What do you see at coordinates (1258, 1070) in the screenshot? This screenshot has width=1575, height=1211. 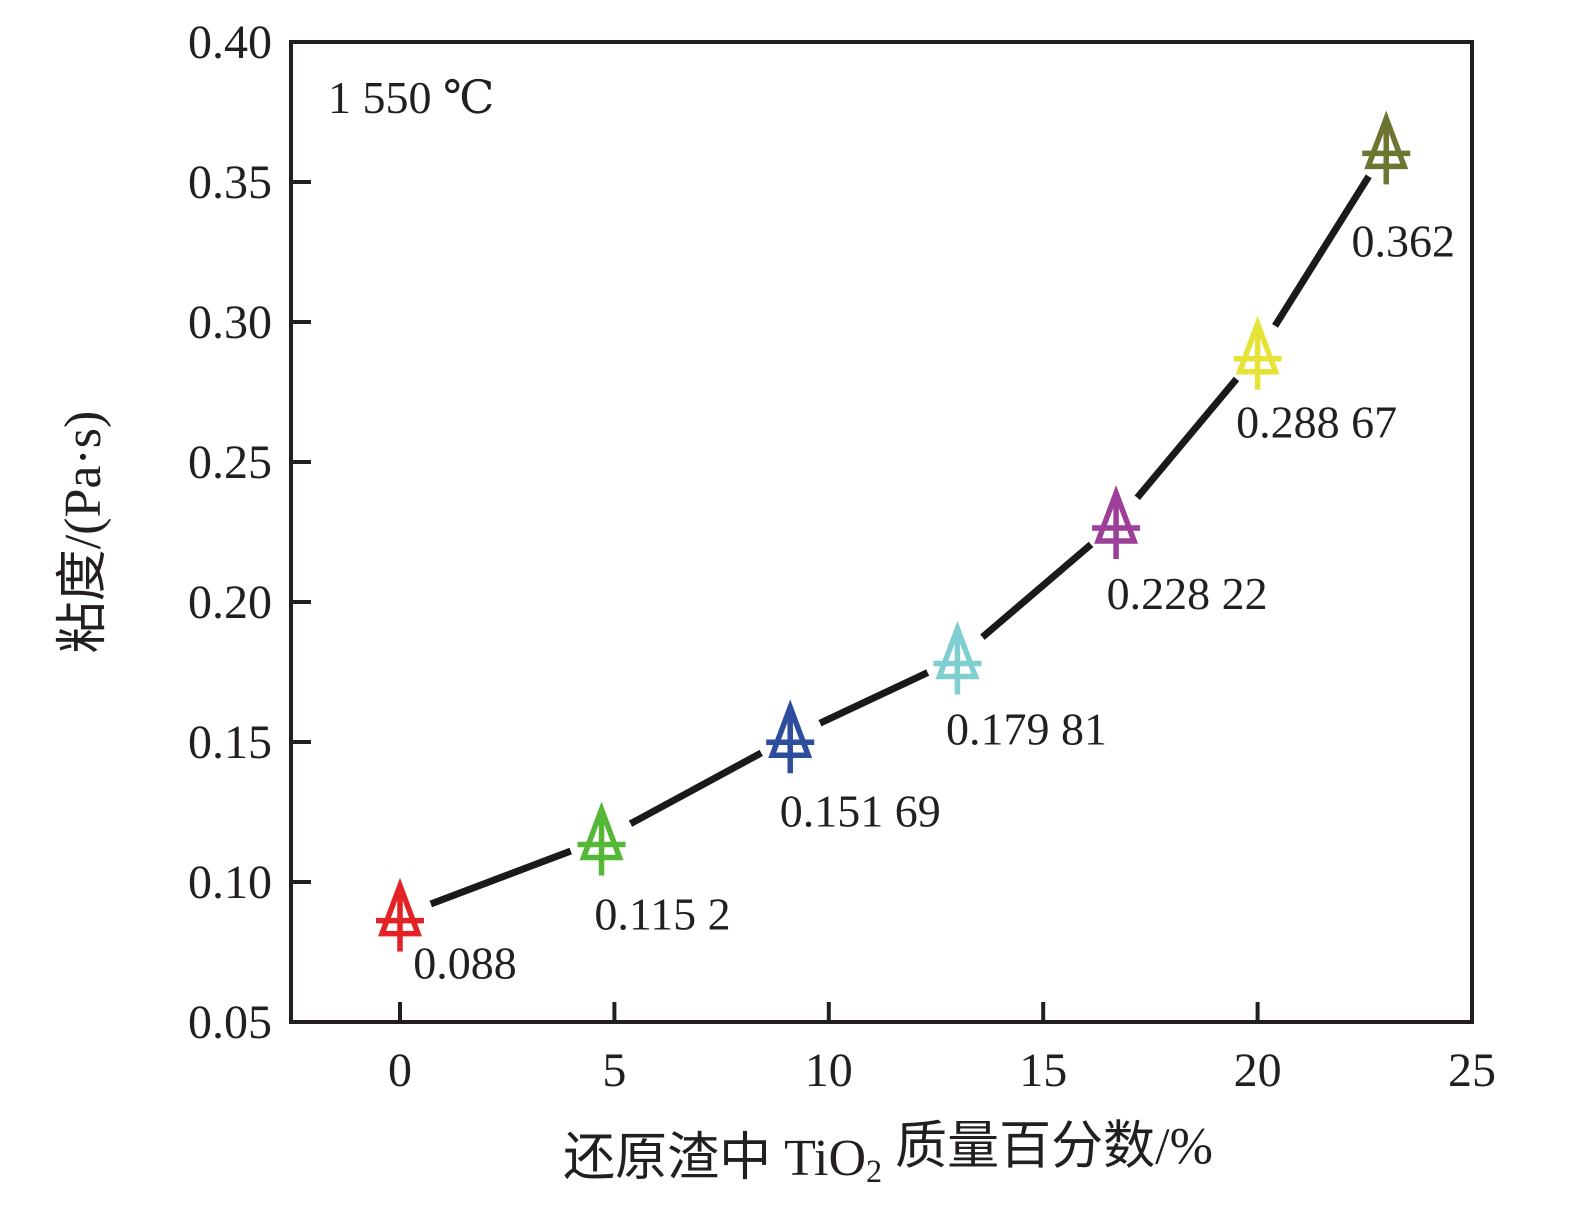 I see `x-tick-label: 20` at bounding box center [1258, 1070].